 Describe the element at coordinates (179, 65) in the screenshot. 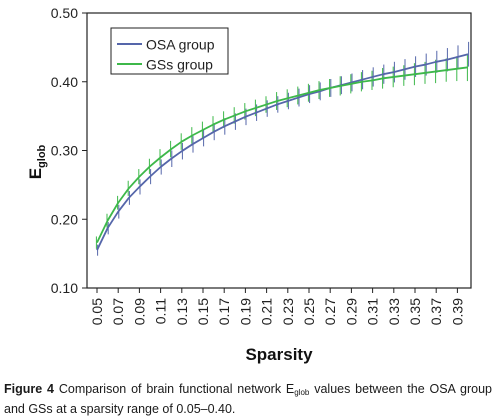

I see `legend-label-gss: GSs group` at that location.